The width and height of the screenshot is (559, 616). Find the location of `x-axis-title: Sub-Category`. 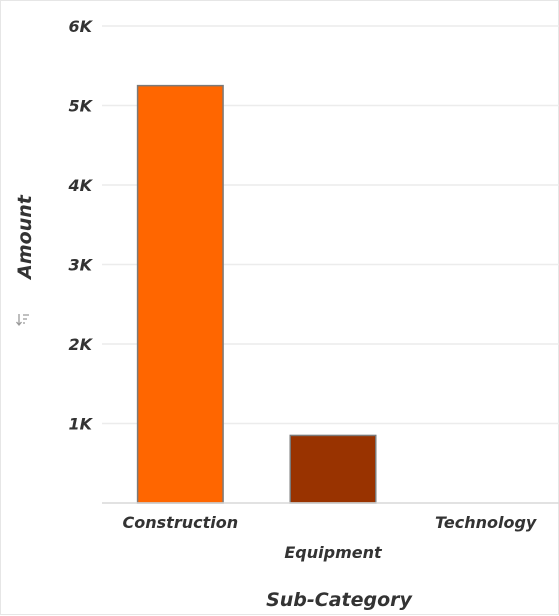

x-axis-title: Sub-Category is located at coordinates (339, 600).